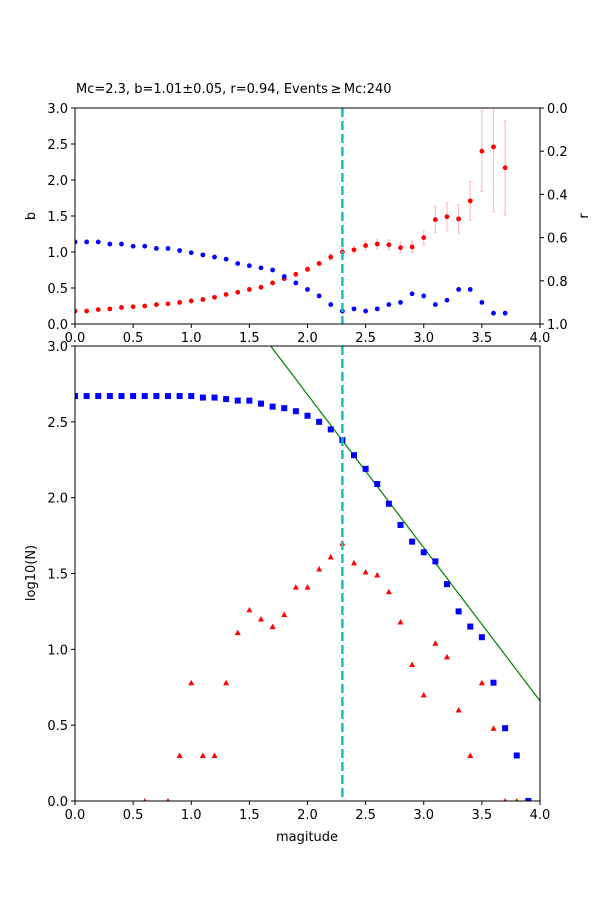  What do you see at coordinates (557, 195) in the screenshot?
I see `top-right-y-tick-label: 0.4` at bounding box center [557, 195].